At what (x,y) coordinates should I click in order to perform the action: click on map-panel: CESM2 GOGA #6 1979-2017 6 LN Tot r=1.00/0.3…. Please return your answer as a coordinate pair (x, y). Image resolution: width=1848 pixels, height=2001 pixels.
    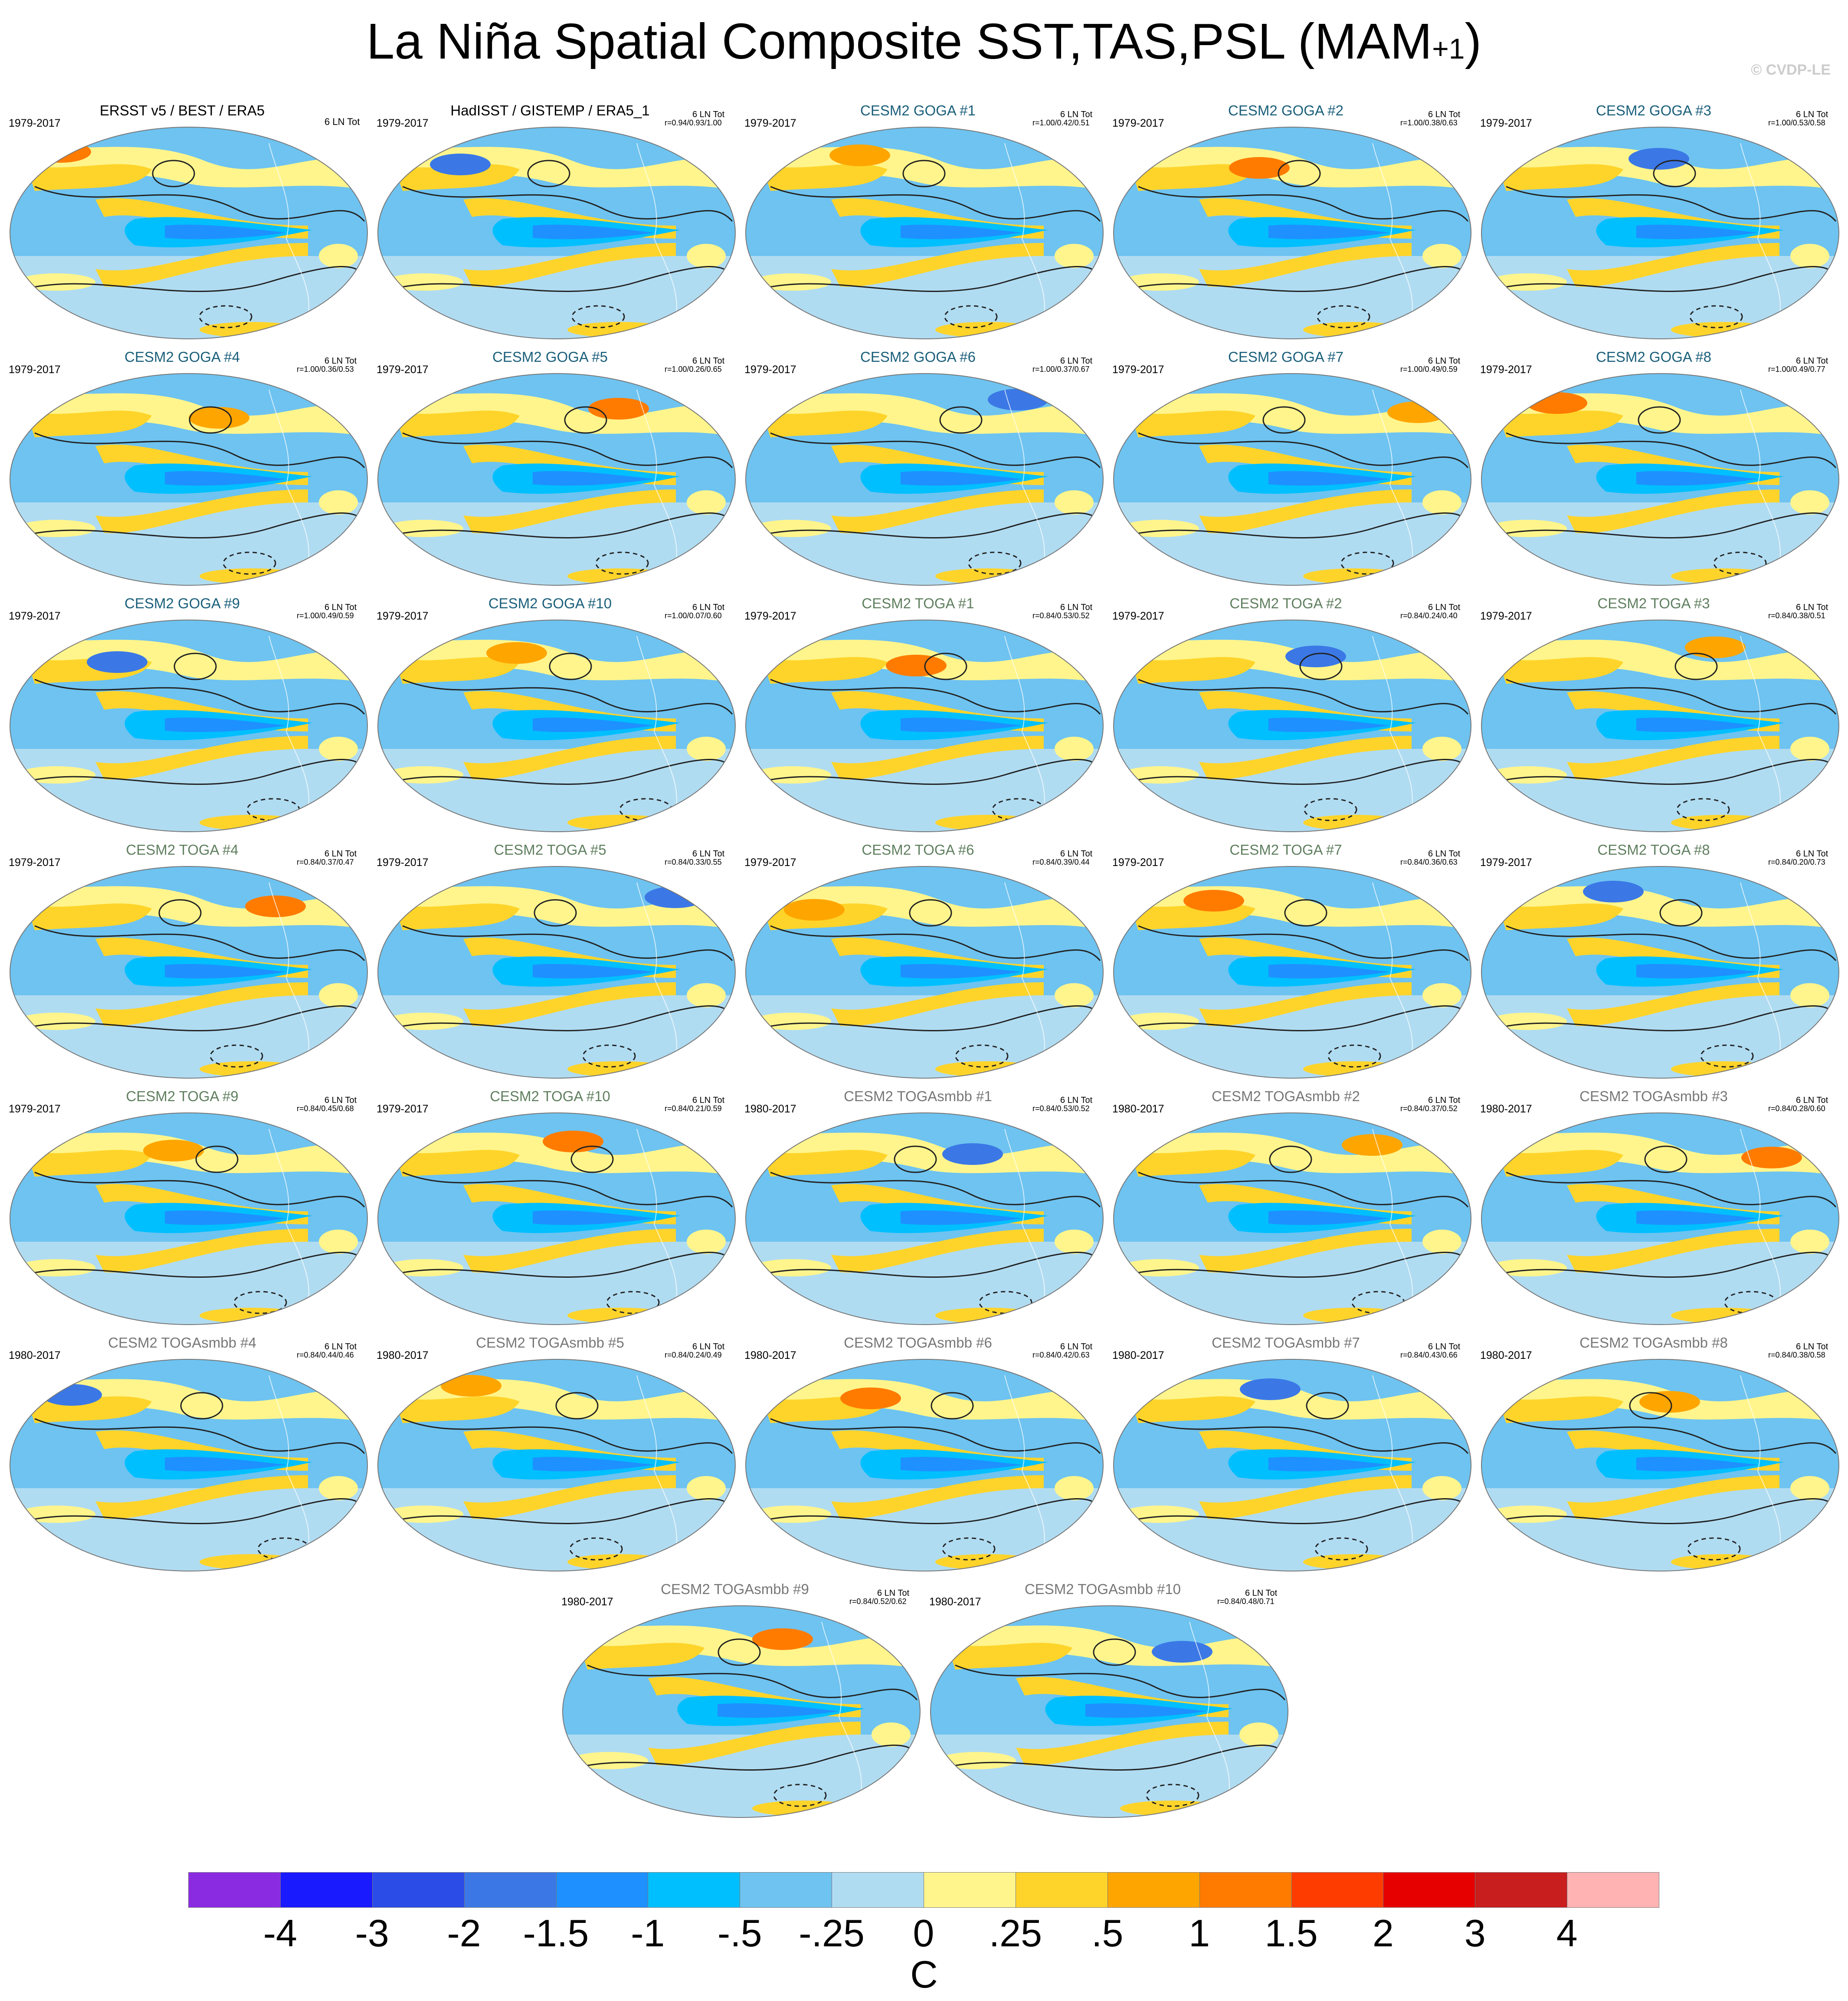
    Looking at the image, I should click on (924, 468).